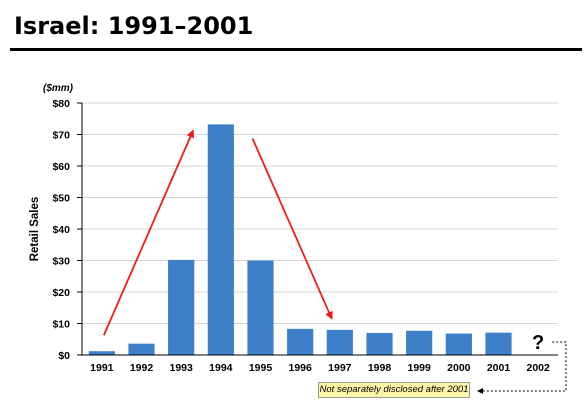 Image resolution: width=588 pixels, height=410 pixels. What do you see at coordinates (498, 343) in the screenshot?
I see `bar-2001` at bounding box center [498, 343].